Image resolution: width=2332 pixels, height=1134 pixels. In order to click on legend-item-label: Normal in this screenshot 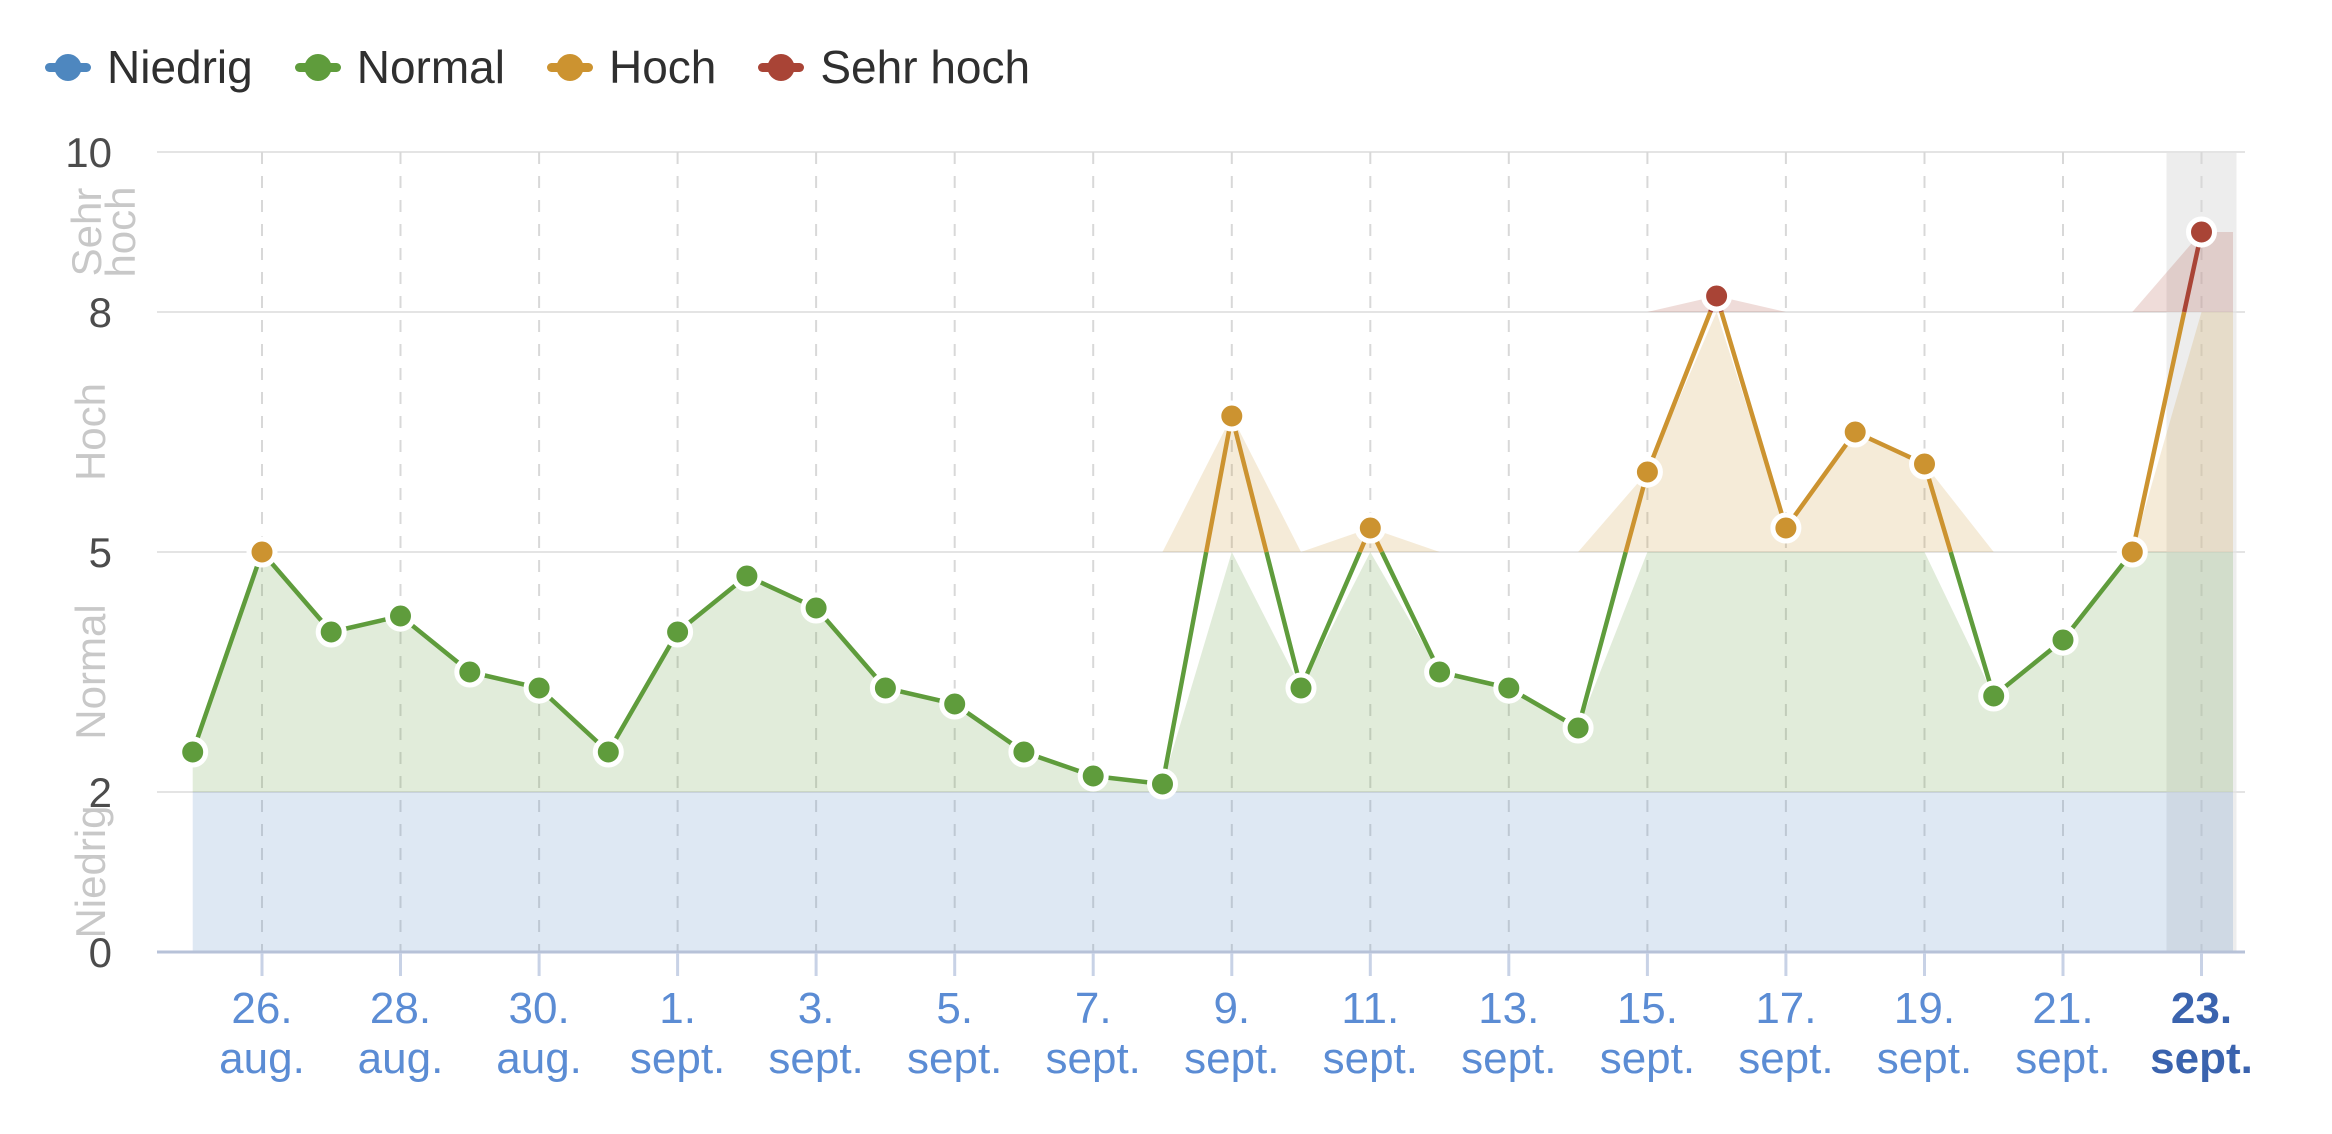, I will do `click(430, 67)`.